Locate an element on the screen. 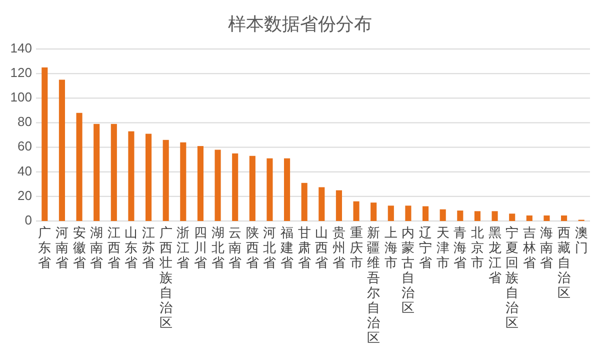 The height and width of the screenshot is (345, 600). x-tick-label: 云南省 is located at coordinates (235, 247).